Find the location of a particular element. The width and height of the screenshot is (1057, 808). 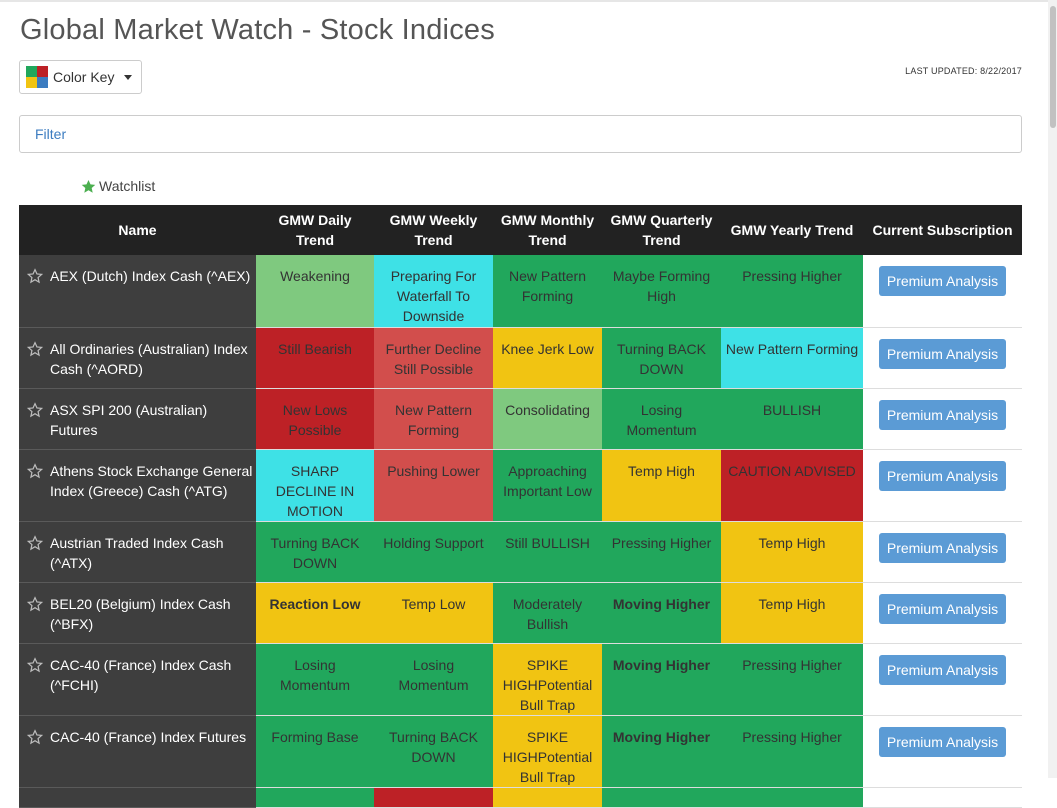

index-name-cell: BEL20 (Belgium) Index Cash (^BFX) is located at coordinates (137, 613).